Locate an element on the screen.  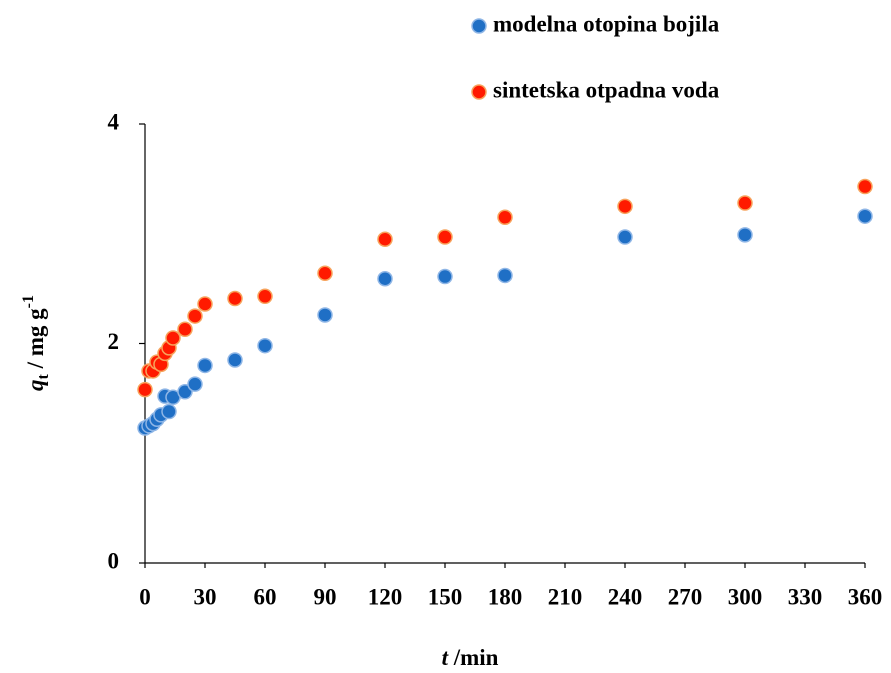
x-tick-label: 30 is located at coordinates (205, 596).